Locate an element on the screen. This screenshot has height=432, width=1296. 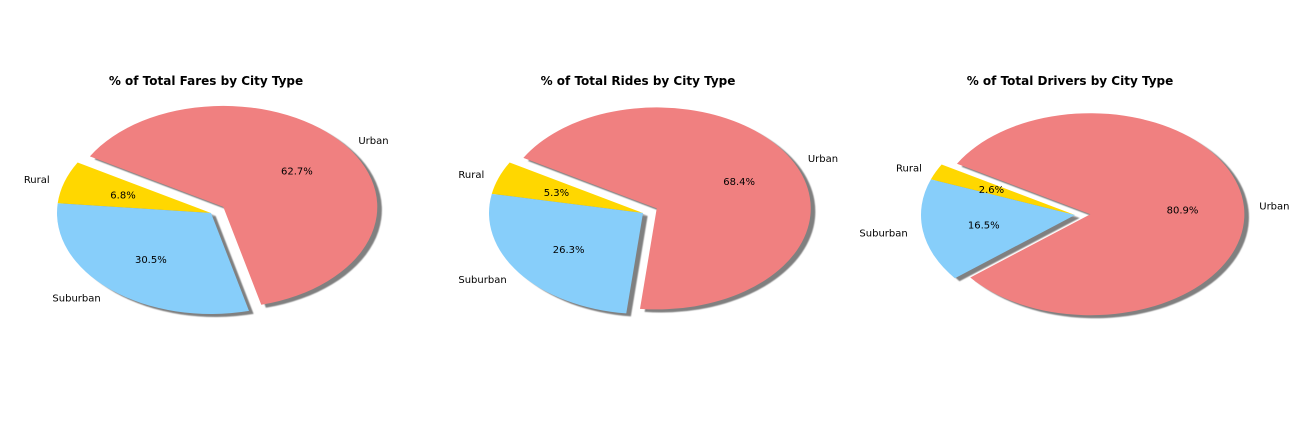
percent-label-rural: 6.8% is located at coordinates (122, 196).